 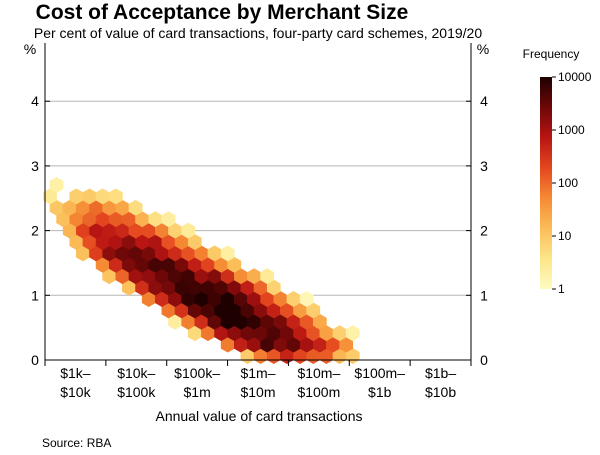 What do you see at coordinates (75, 392) in the screenshot?
I see `x-tick-label: $10k` at bounding box center [75, 392].